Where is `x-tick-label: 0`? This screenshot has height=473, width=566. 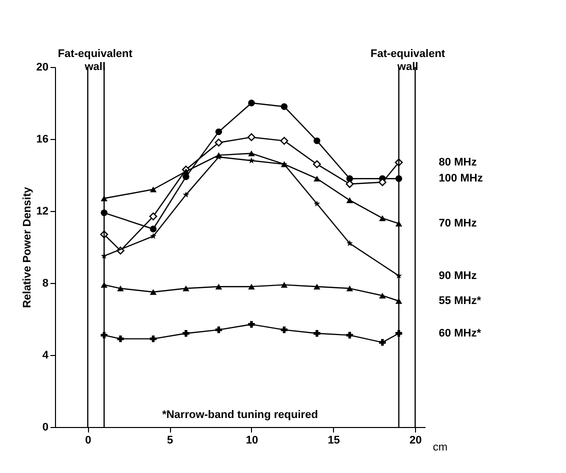
x-tick-label: 0 is located at coordinates (88, 440).